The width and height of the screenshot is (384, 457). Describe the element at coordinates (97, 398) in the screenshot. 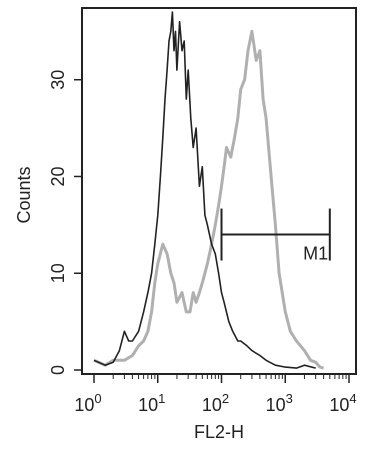

I see `x-tick-label-exponent: 0` at that location.